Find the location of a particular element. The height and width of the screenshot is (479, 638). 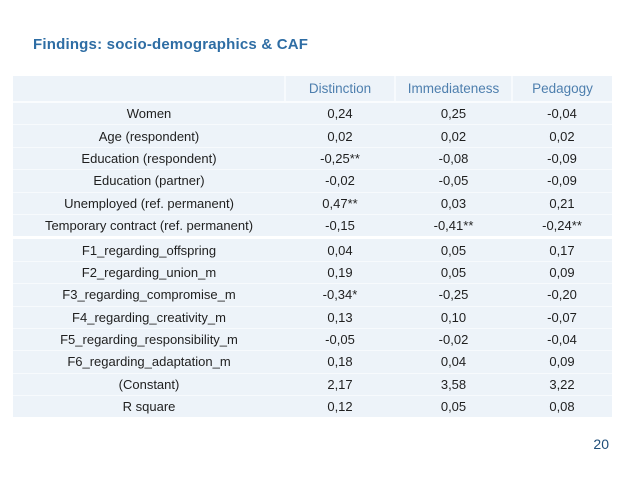

cell-value: -0,07 is located at coordinates (562, 317).